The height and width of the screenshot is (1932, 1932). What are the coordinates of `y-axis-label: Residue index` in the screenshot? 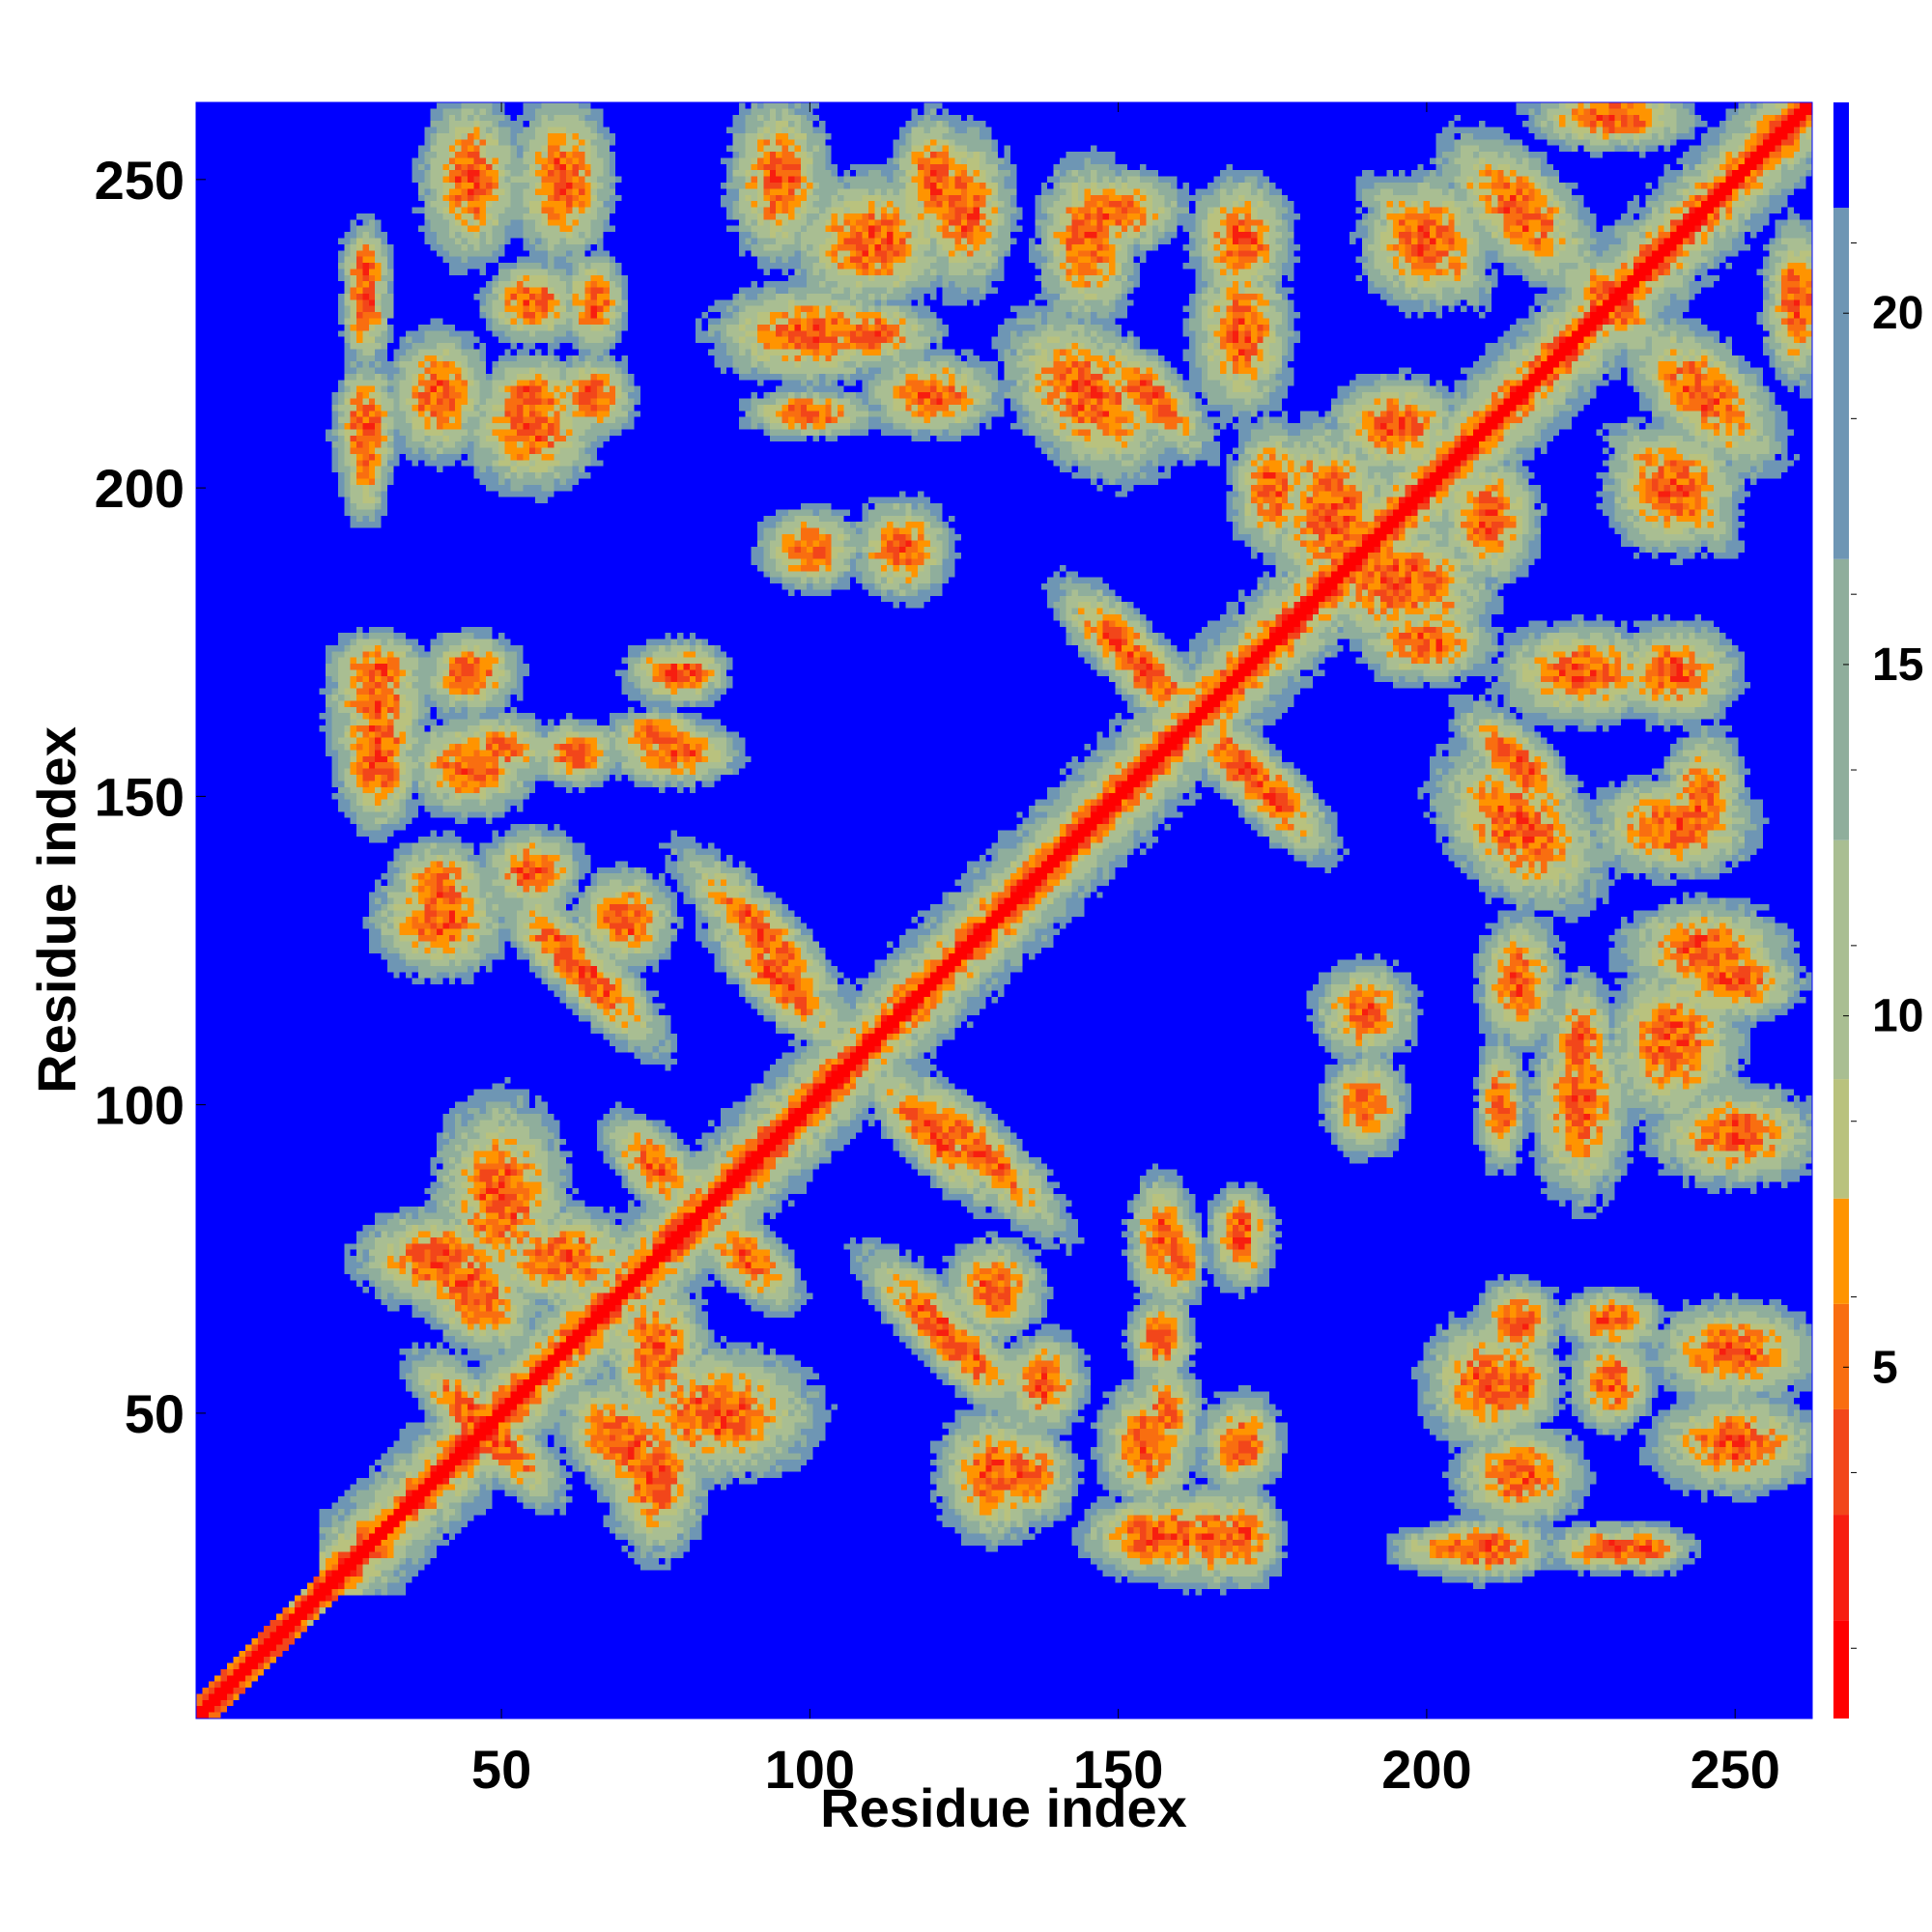 It's located at (56, 910).